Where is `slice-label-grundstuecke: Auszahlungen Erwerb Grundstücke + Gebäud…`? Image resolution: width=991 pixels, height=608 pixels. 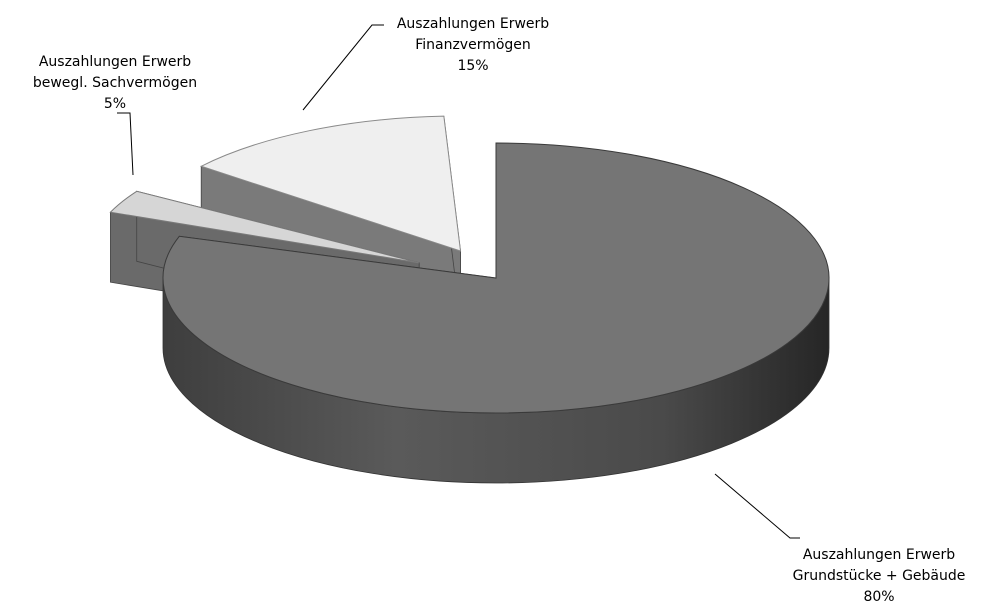
slice-label-grundstuecke: Auszahlungen Erwerb Grundstücke + Gebäud… is located at coordinates (871, 576).